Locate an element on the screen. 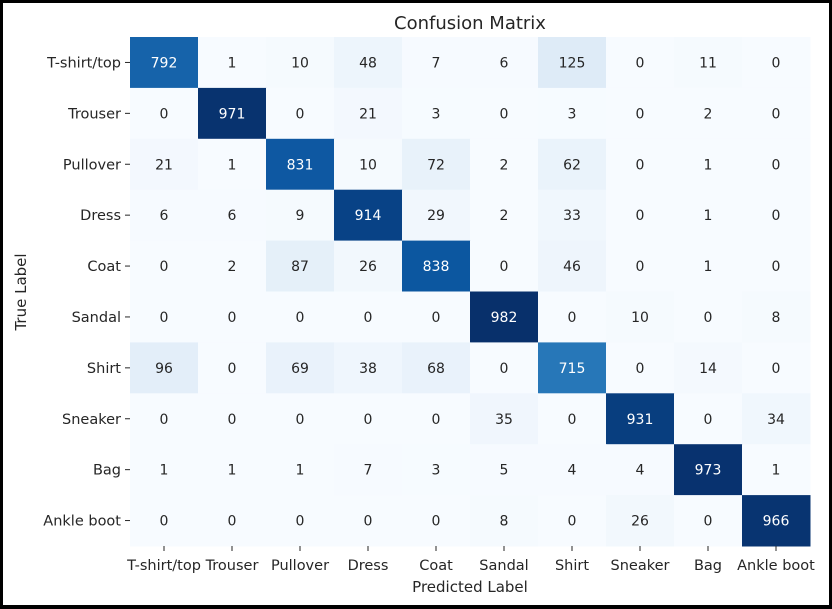 The height and width of the screenshot is (609, 832). heatmap-cell-value: 4 is located at coordinates (640, 471).